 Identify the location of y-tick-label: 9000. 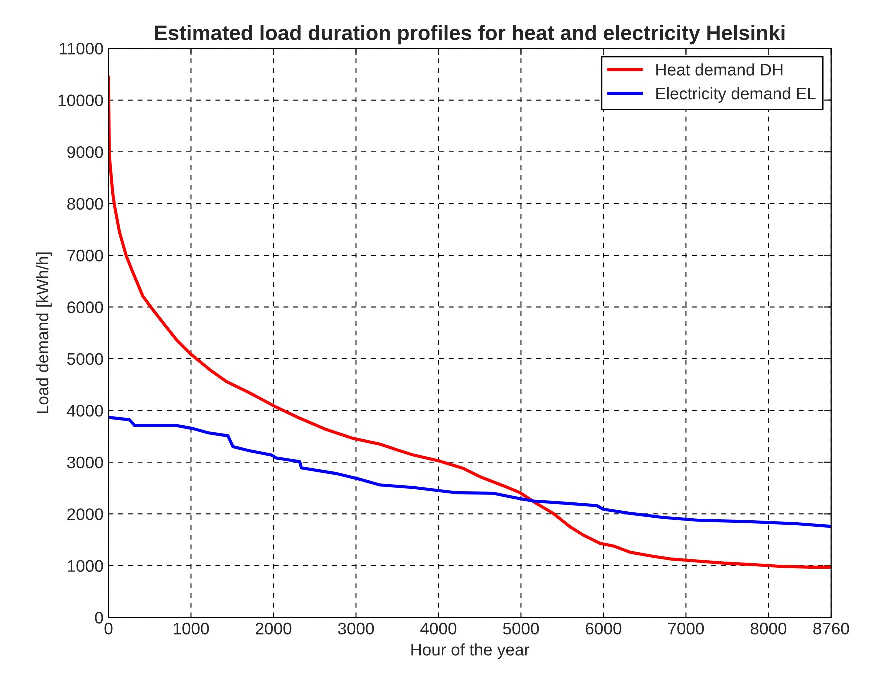
(86, 152).